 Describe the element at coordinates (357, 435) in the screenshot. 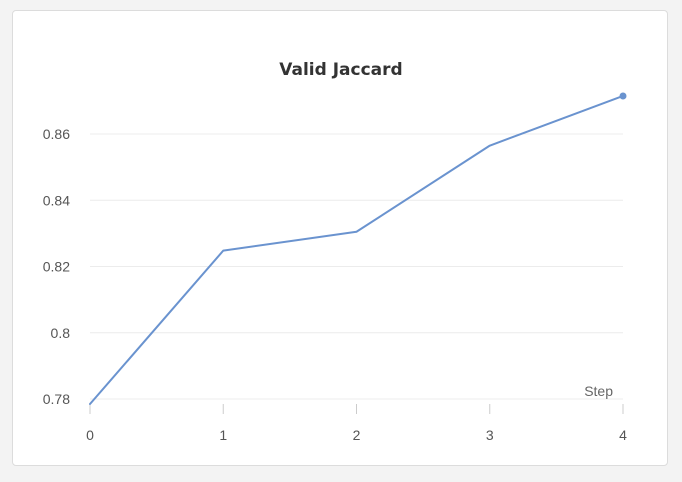

I see `x-tick-label: 2` at that location.